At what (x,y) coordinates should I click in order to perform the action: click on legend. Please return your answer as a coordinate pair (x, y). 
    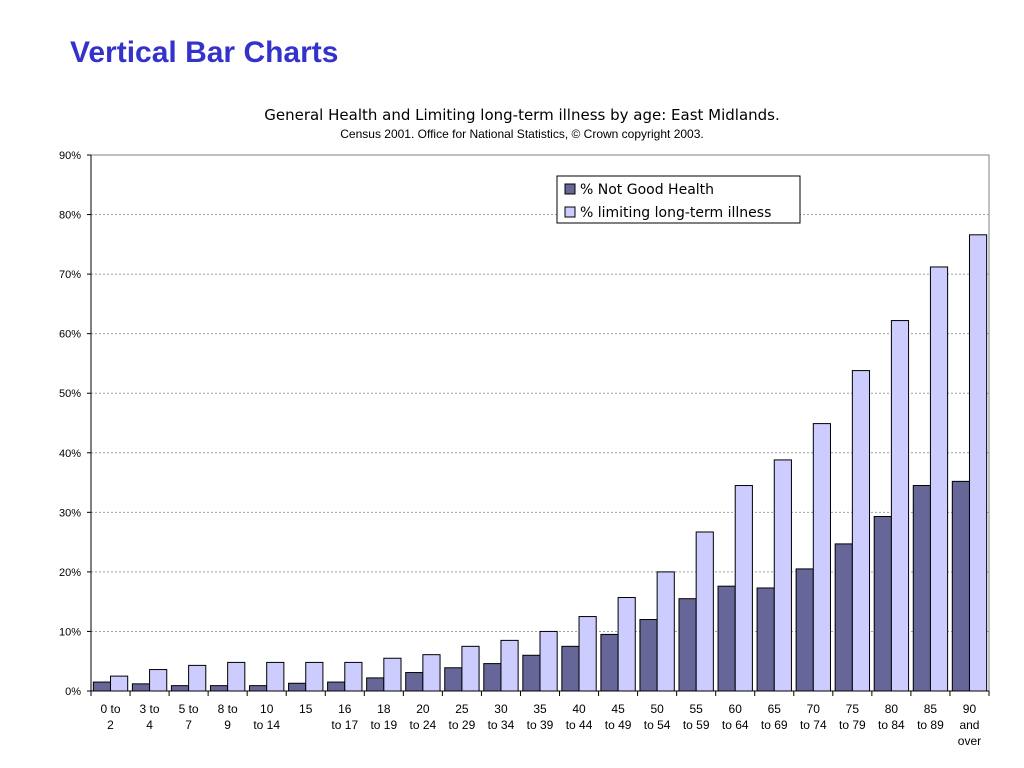
    Looking at the image, I should click on (678, 199).